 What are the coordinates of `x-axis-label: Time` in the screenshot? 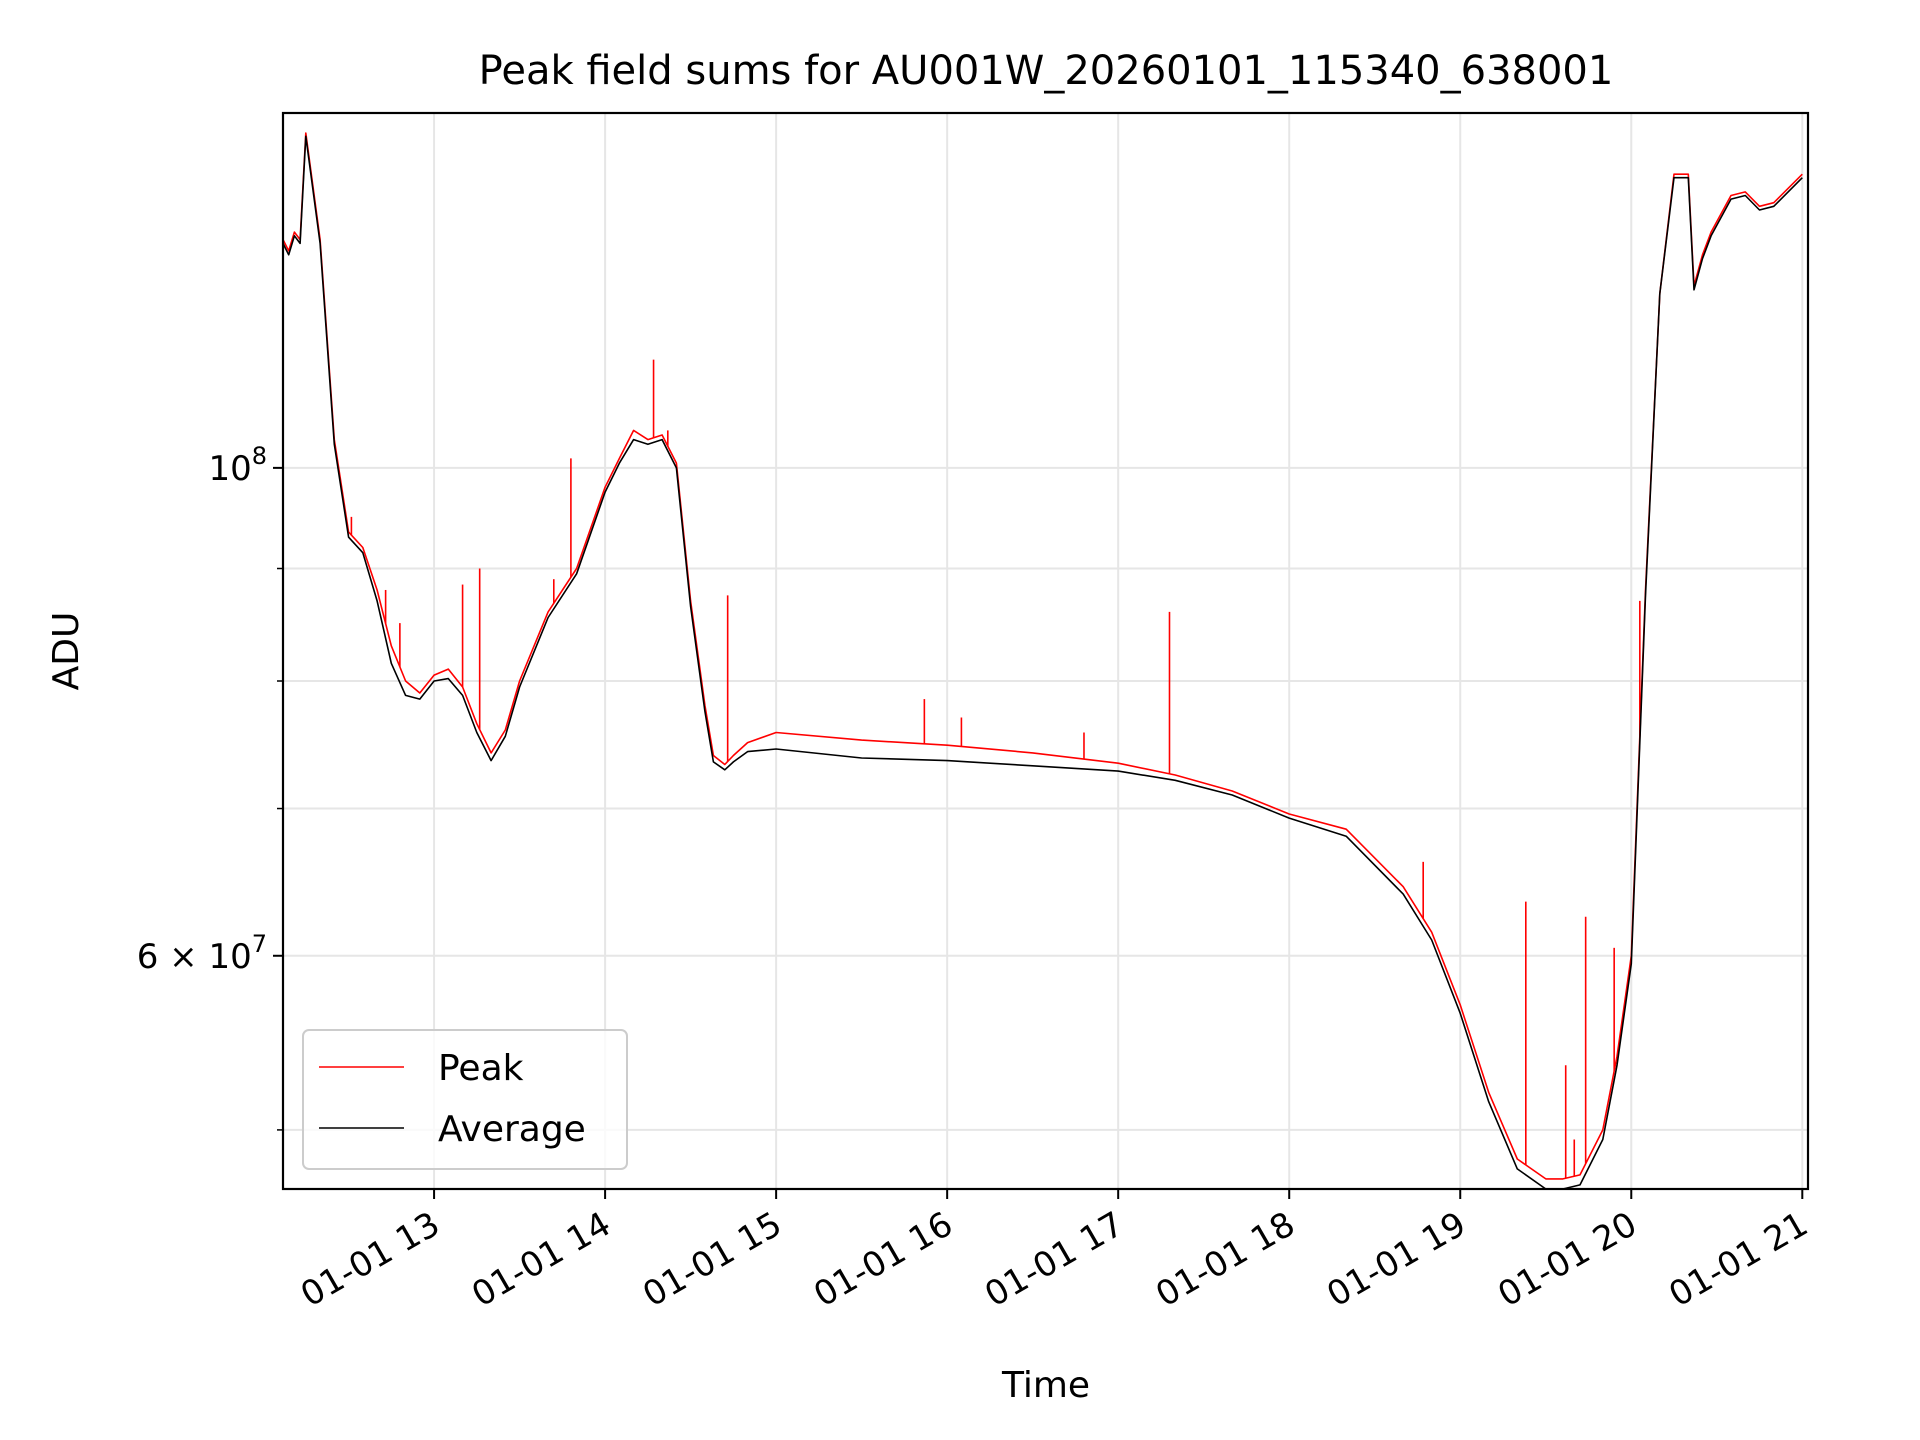 It's located at (1045, 1385).